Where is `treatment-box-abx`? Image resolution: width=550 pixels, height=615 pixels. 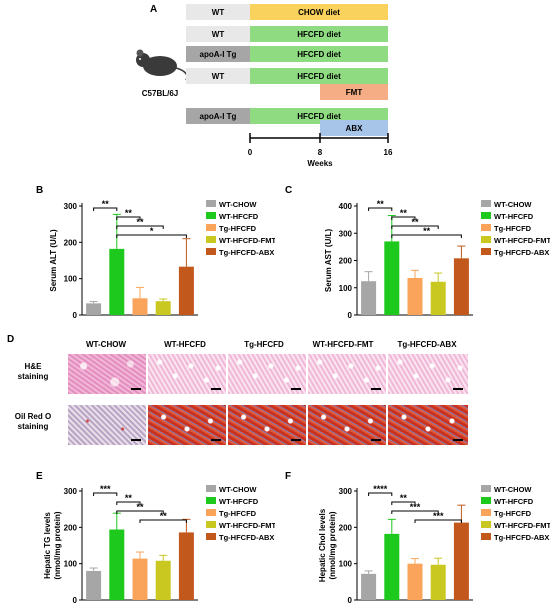
treatment-box-abx is located at coordinates (354, 128).